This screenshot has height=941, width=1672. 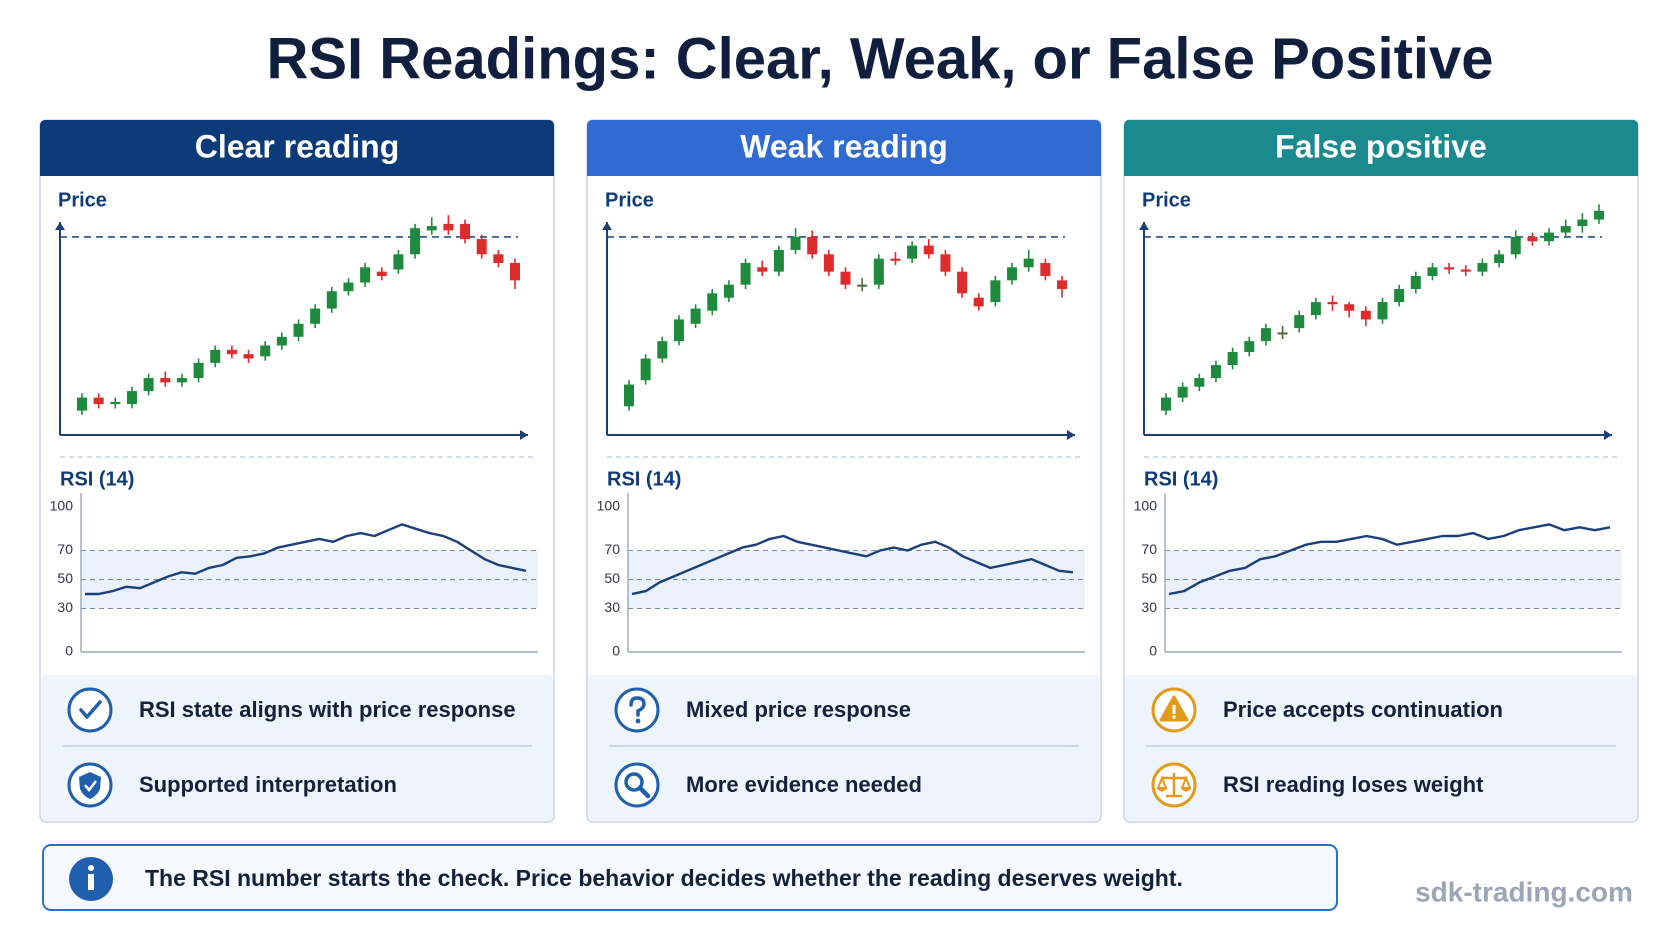 What do you see at coordinates (327, 709) in the screenshot?
I see `note-text: RSI state aligns with price response` at bounding box center [327, 709].